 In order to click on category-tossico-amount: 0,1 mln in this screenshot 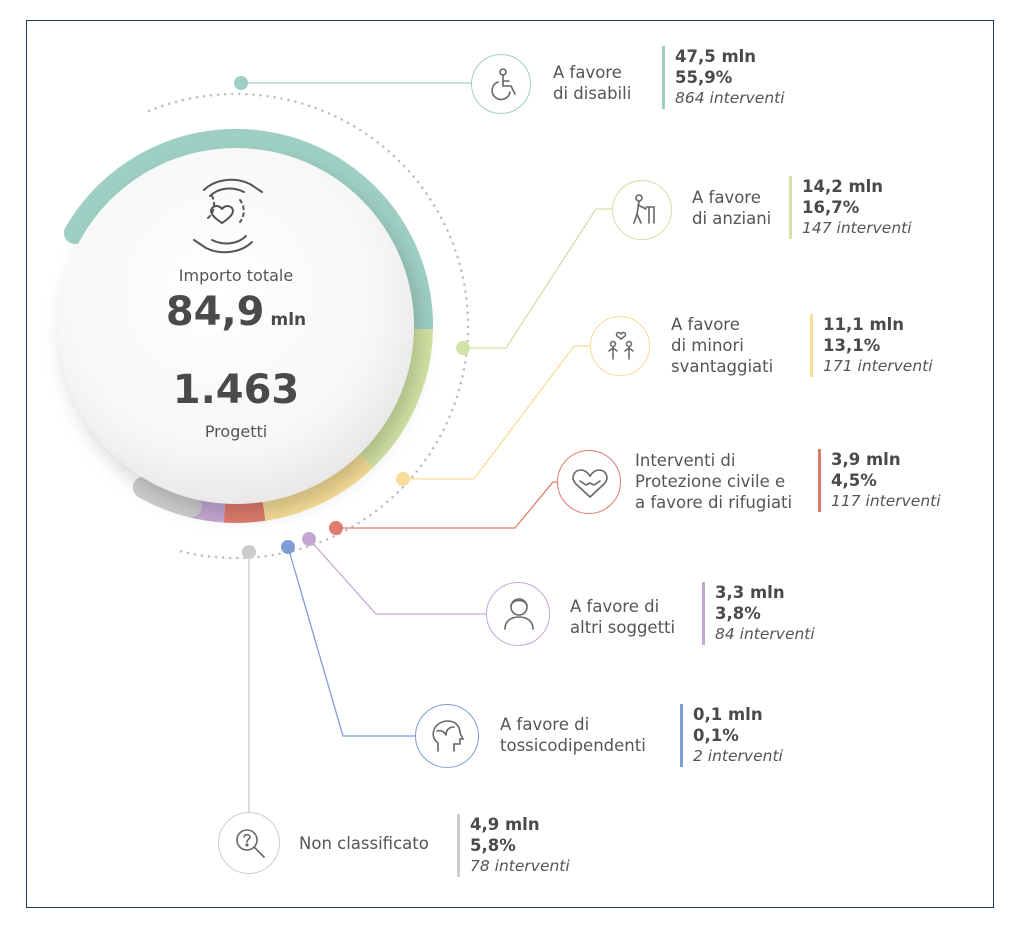, I will do `click(728, 714)`.